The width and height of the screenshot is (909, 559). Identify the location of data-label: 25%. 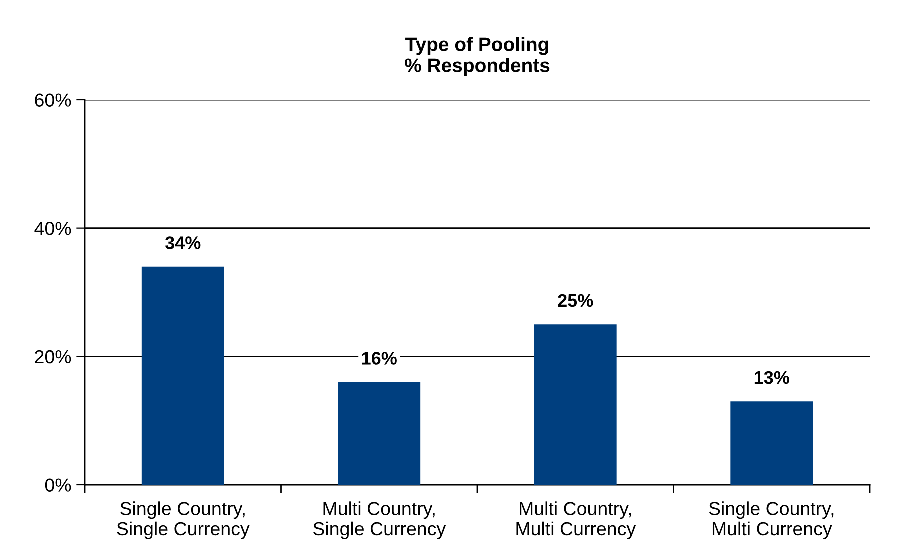
(576, 301).